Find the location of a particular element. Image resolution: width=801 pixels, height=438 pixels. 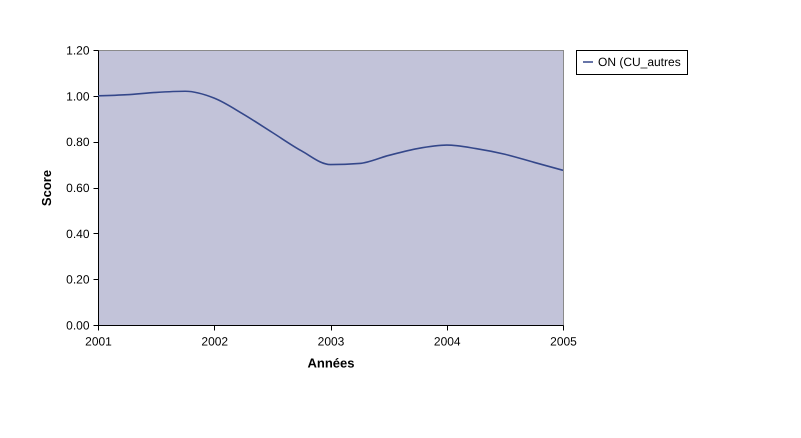

x-tick-label: 2005 is located at coordinates (564, 341).